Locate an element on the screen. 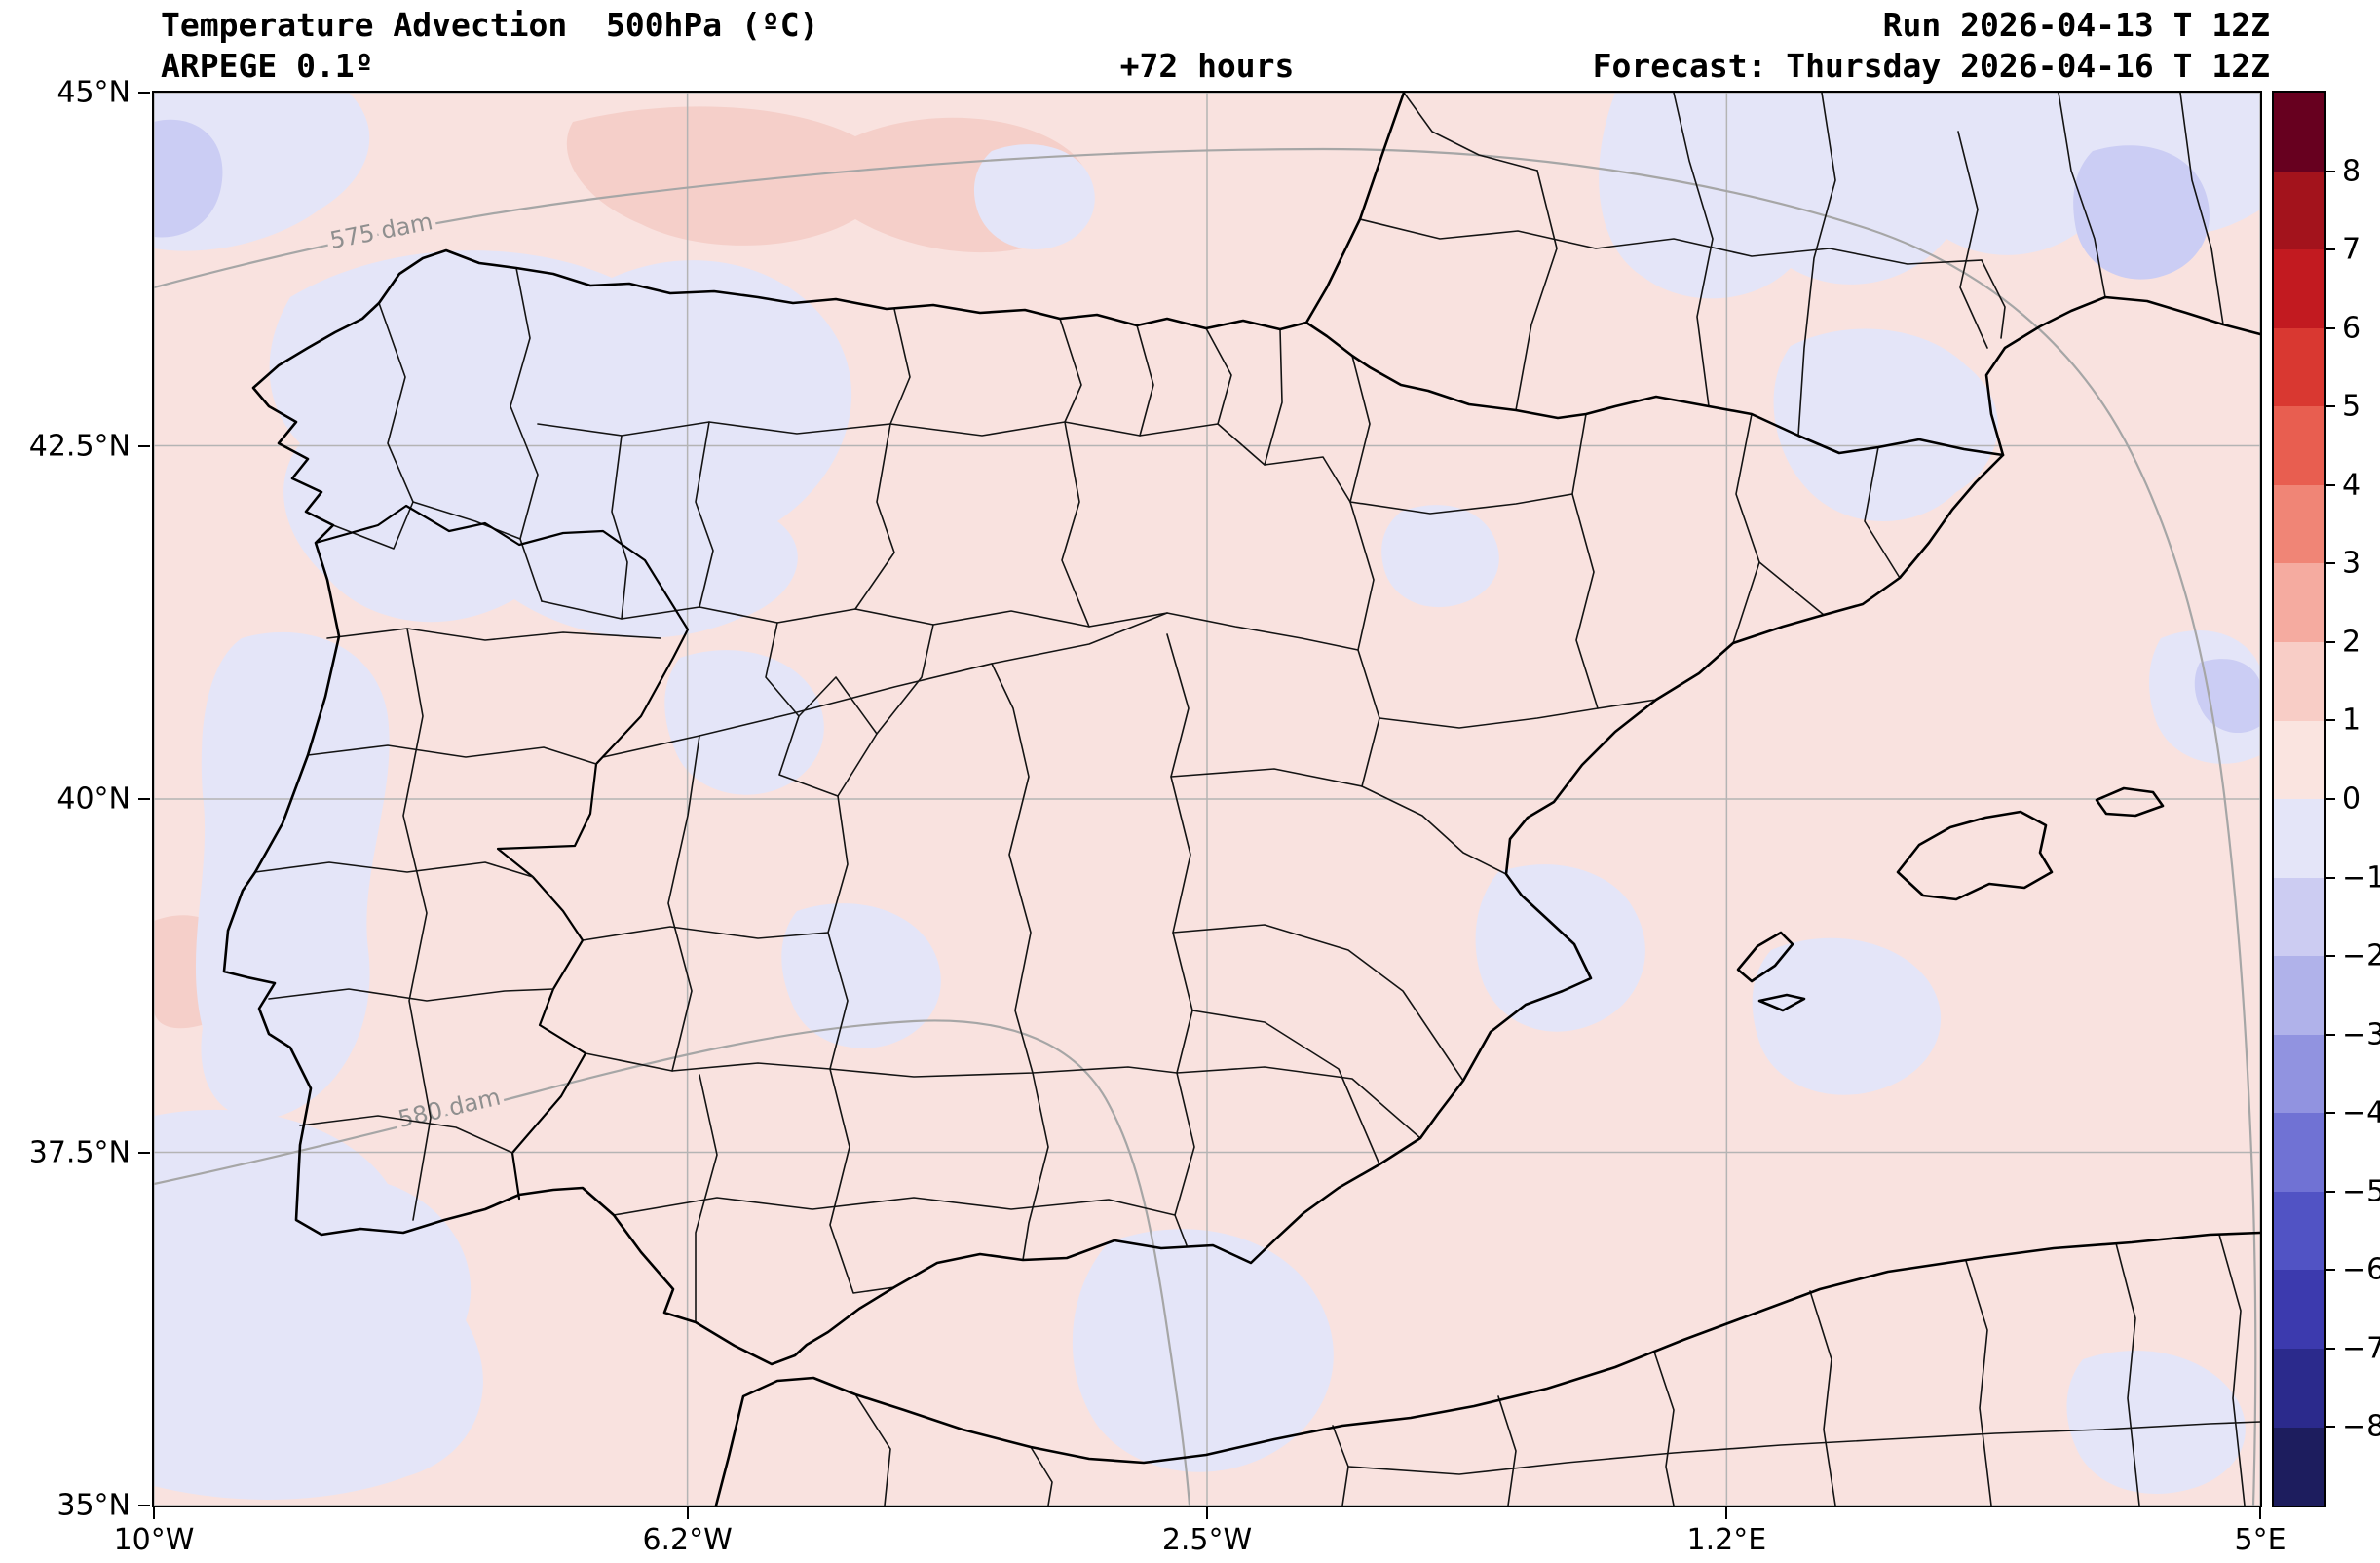 This screenshot has width=2380, height=1563. colorbar is located at coordinates (2299, 799).